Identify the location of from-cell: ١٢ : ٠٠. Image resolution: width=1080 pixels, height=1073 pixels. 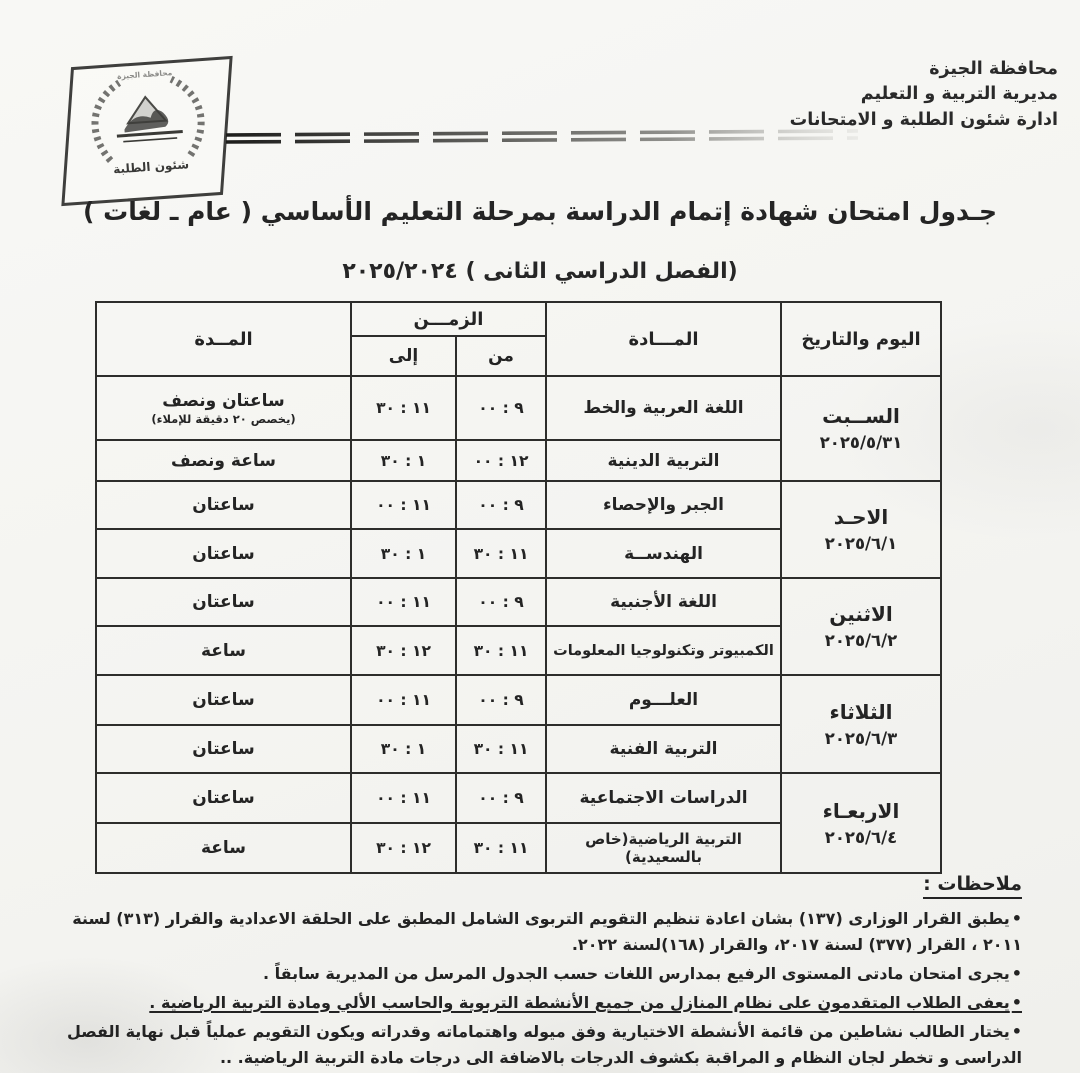
(501, 460).